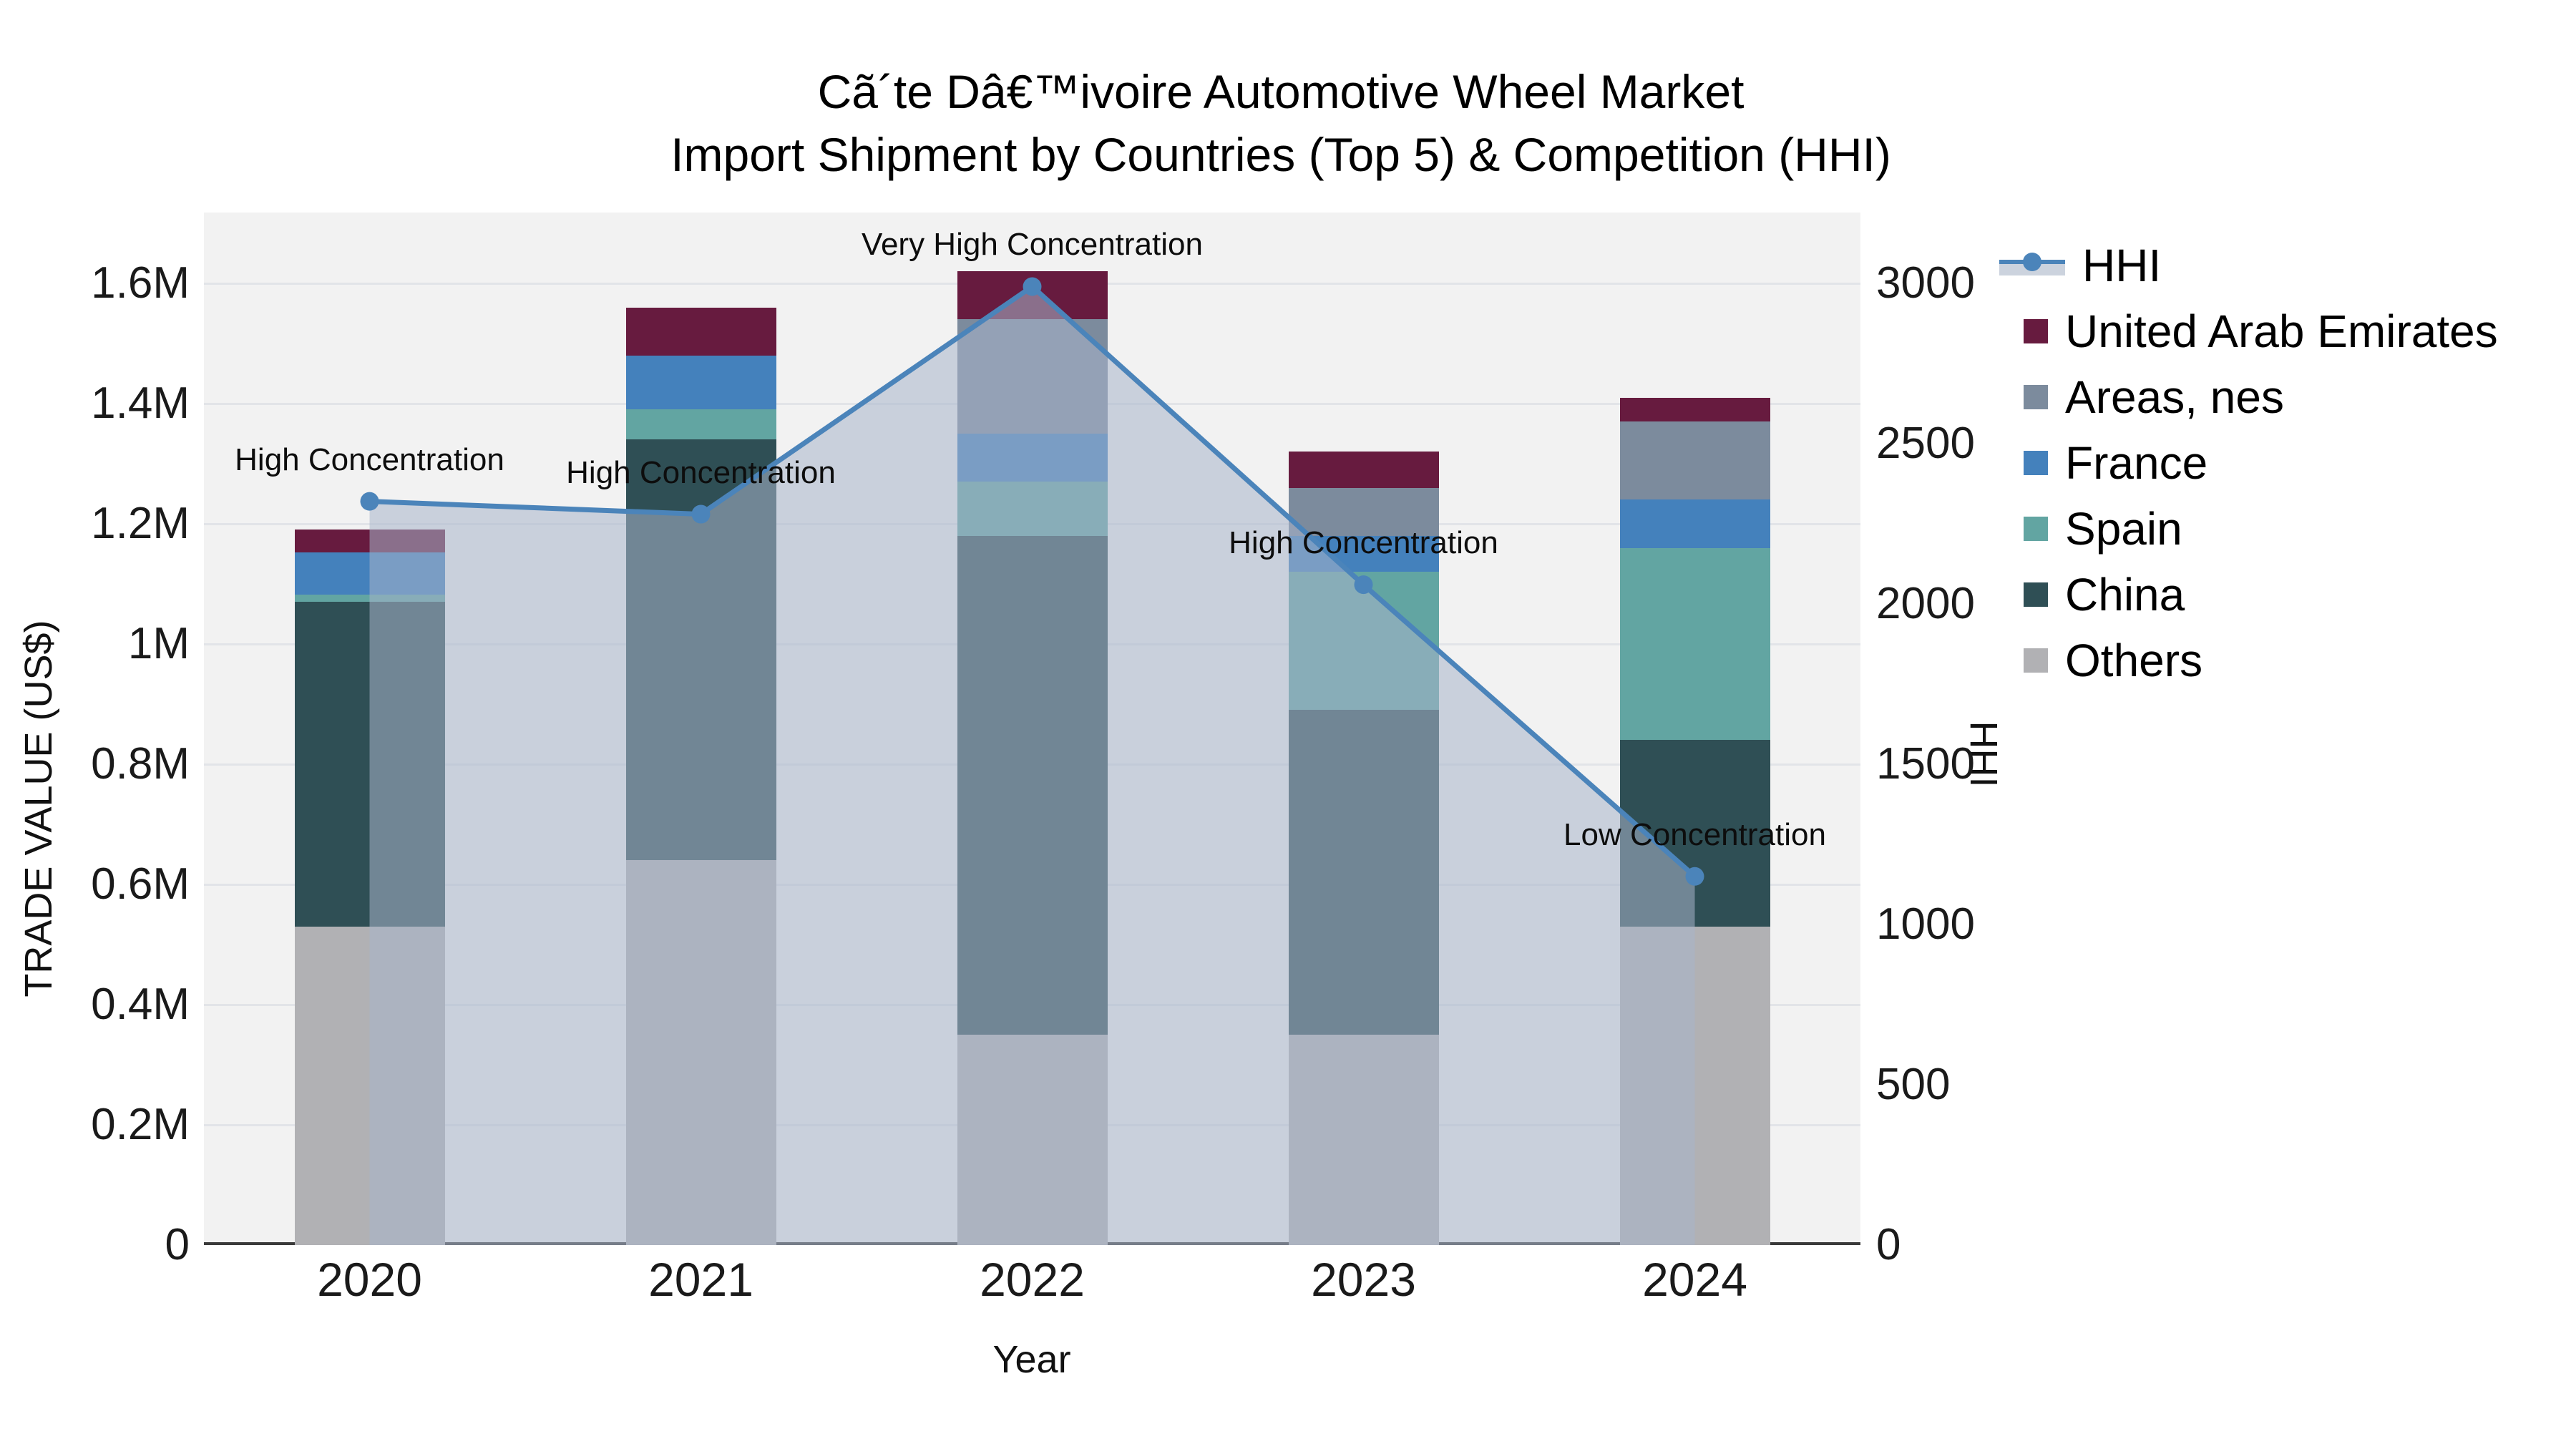 The height and width of the screenshot is (1449, 2576). What do you see at coordinates (177, 1244) in the screenshot?
I see `y-left-tick-0: 0` at bounding box center [177, 1244].